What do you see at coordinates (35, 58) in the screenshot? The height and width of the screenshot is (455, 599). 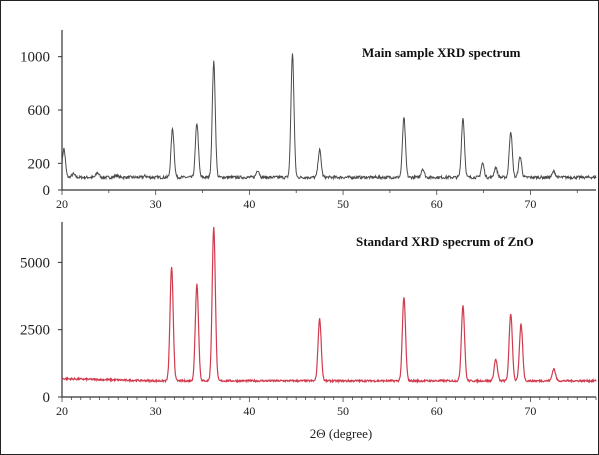 I see `y-tick-label: 1000` at bounding box center [35, 58].